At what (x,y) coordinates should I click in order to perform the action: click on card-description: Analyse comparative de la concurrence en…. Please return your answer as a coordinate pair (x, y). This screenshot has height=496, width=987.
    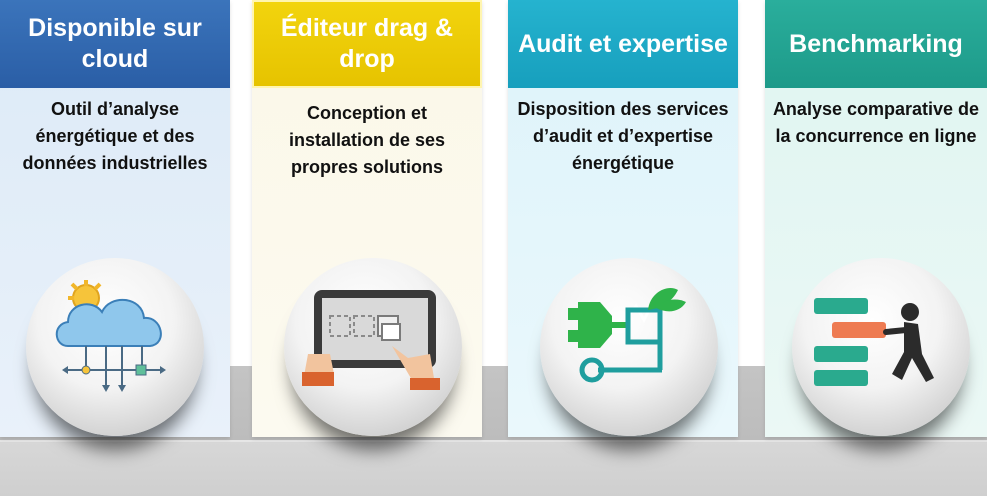
    Looking at the image, I should click on (876, 122).